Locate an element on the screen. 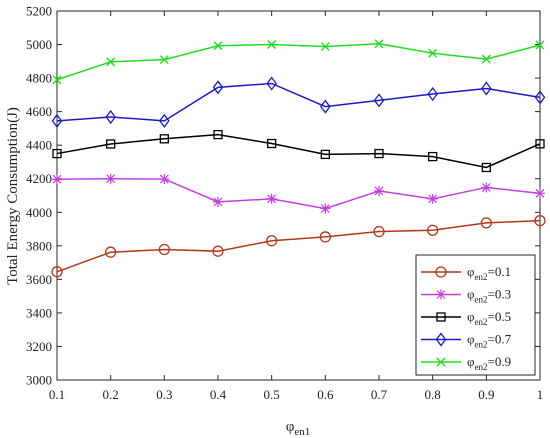 The height and width of the screenshot is (438, 550). y-tick-label: 4200 is located at coordinates (39, 178).